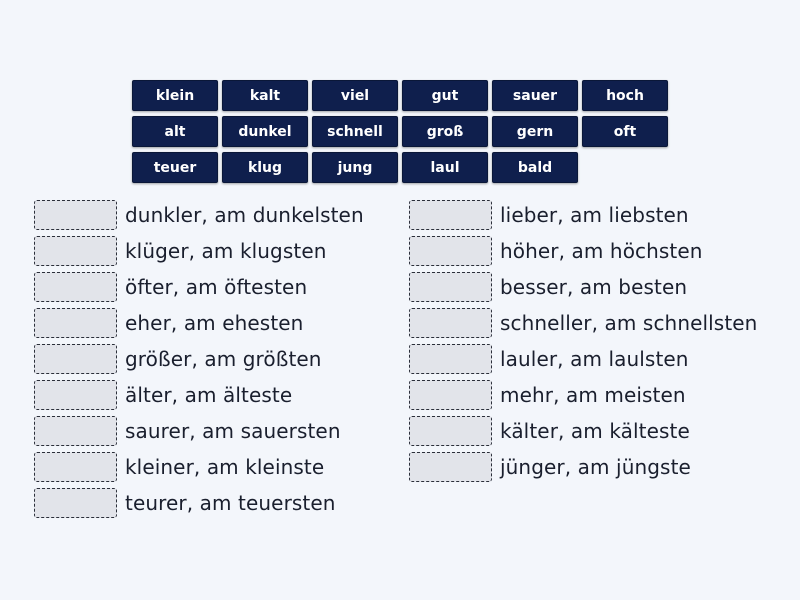  I want to click on answer-row: klüger, am klugsten, so click(180, 251).